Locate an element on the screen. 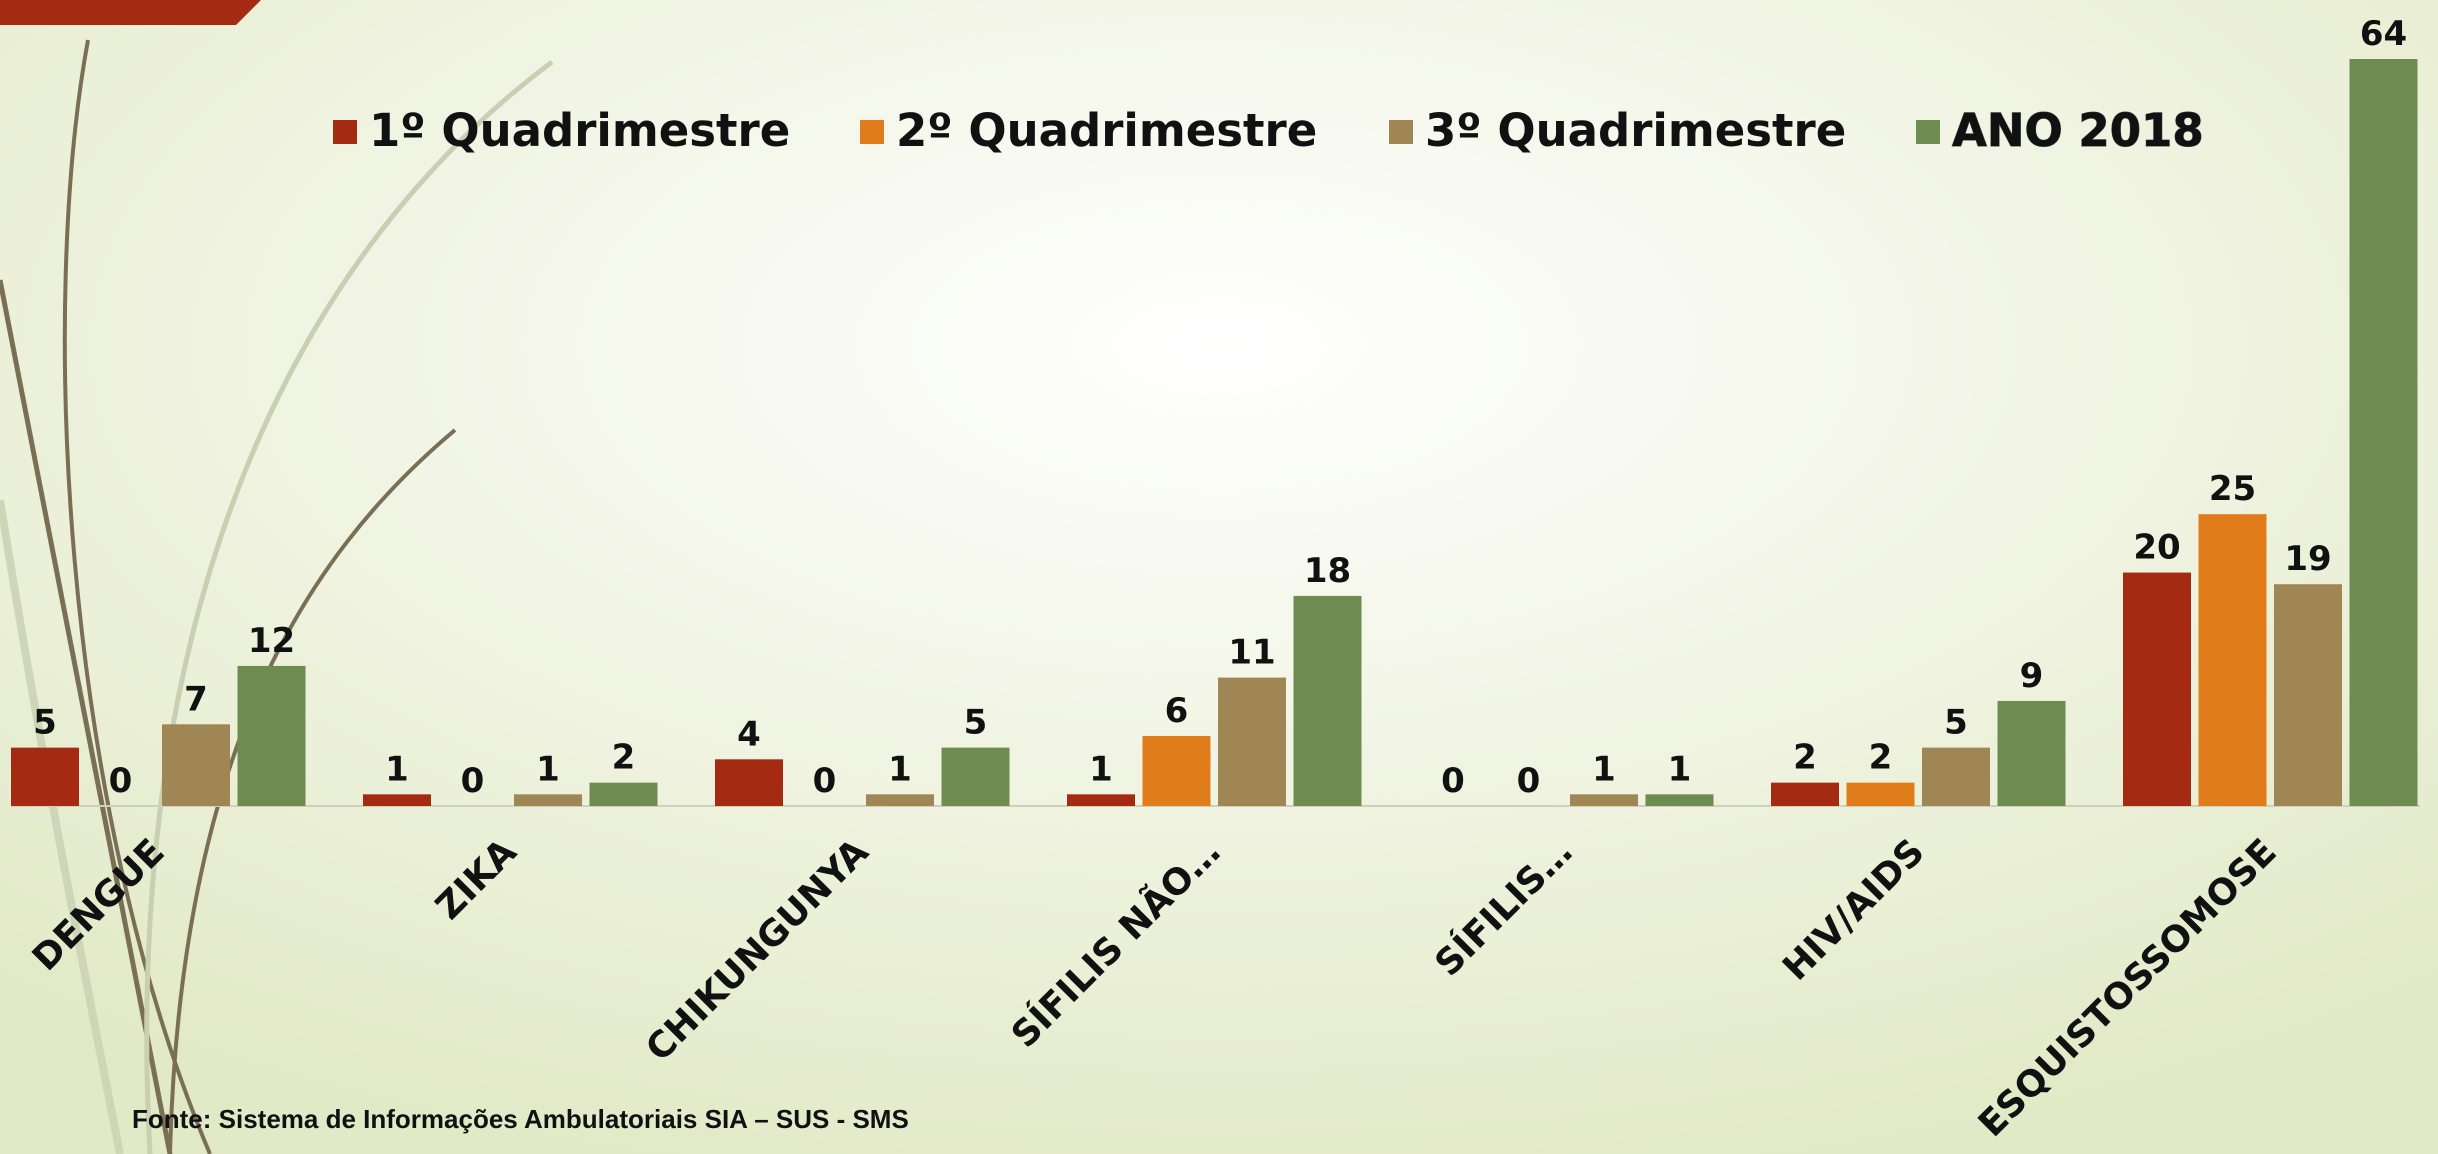  legend-label: 3º Quadrimestre is located at coordinates (1635, 130).